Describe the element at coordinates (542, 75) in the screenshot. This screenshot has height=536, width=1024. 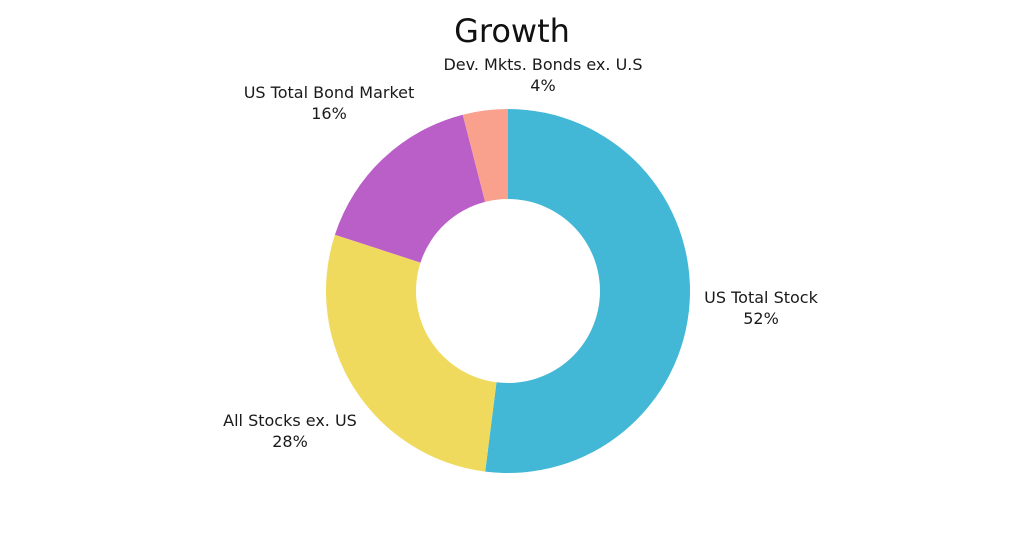
I see `slice-label-dev-mkts-bonds-ex-u-s: Dev. Mkts. Bonds ex. U.S 4%` at that location.